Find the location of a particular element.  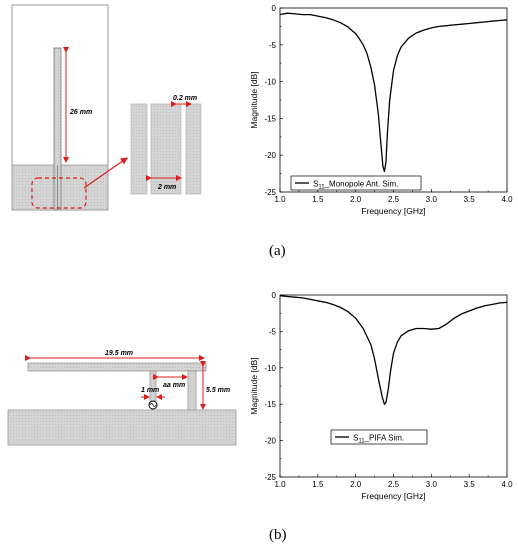

caption-a: (a) is located at coordinates (277, 251).